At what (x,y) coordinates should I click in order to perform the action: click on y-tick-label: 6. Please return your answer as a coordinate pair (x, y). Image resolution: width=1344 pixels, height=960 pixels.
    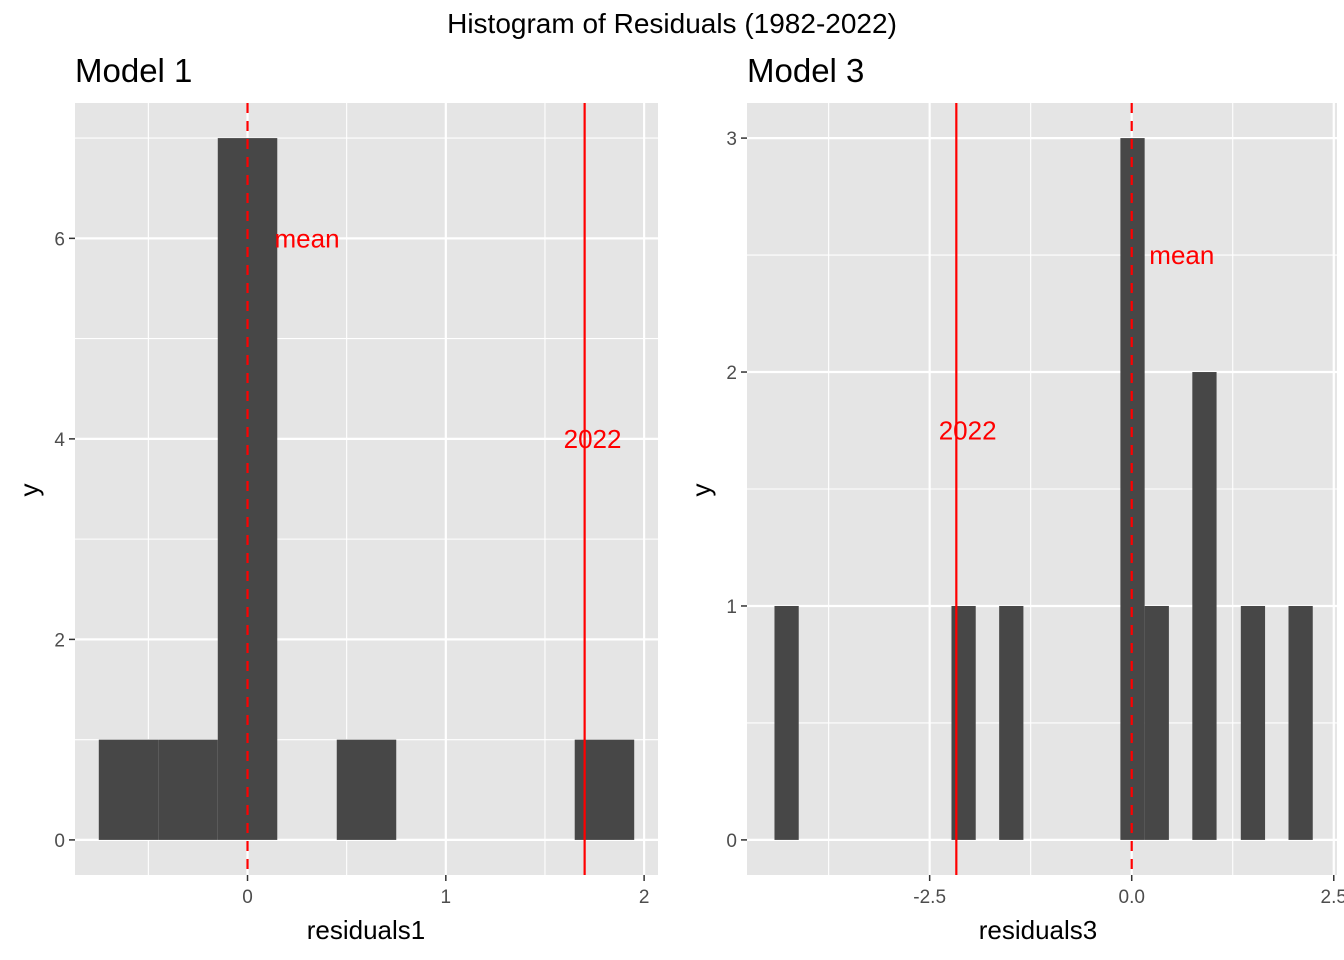
    Looking at the image, I should click on (59, 239).